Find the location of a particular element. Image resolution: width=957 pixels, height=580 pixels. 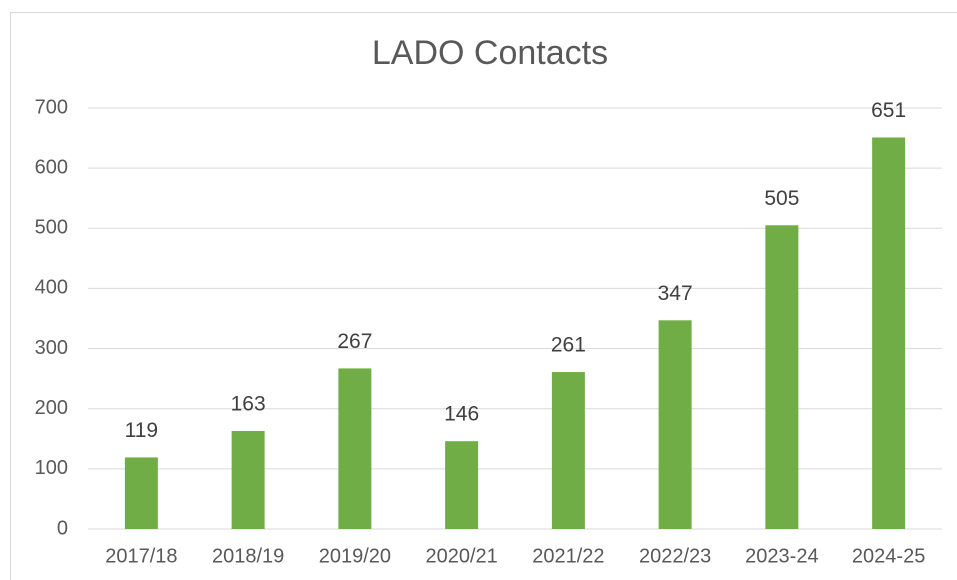

x-tick-label: 2018/19 is located at coordinates (248, 556).